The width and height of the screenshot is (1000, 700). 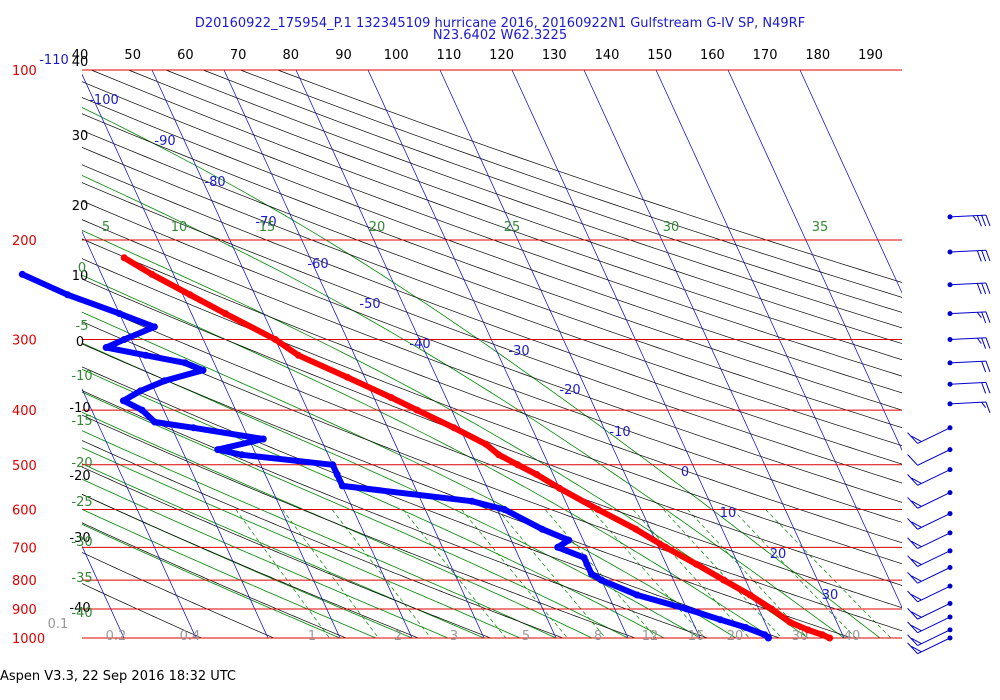 What do you see at coordinates (852, 636) in the screenshot?
I see `mixing-ratio-label: 40` at bounding box center [852, 636].